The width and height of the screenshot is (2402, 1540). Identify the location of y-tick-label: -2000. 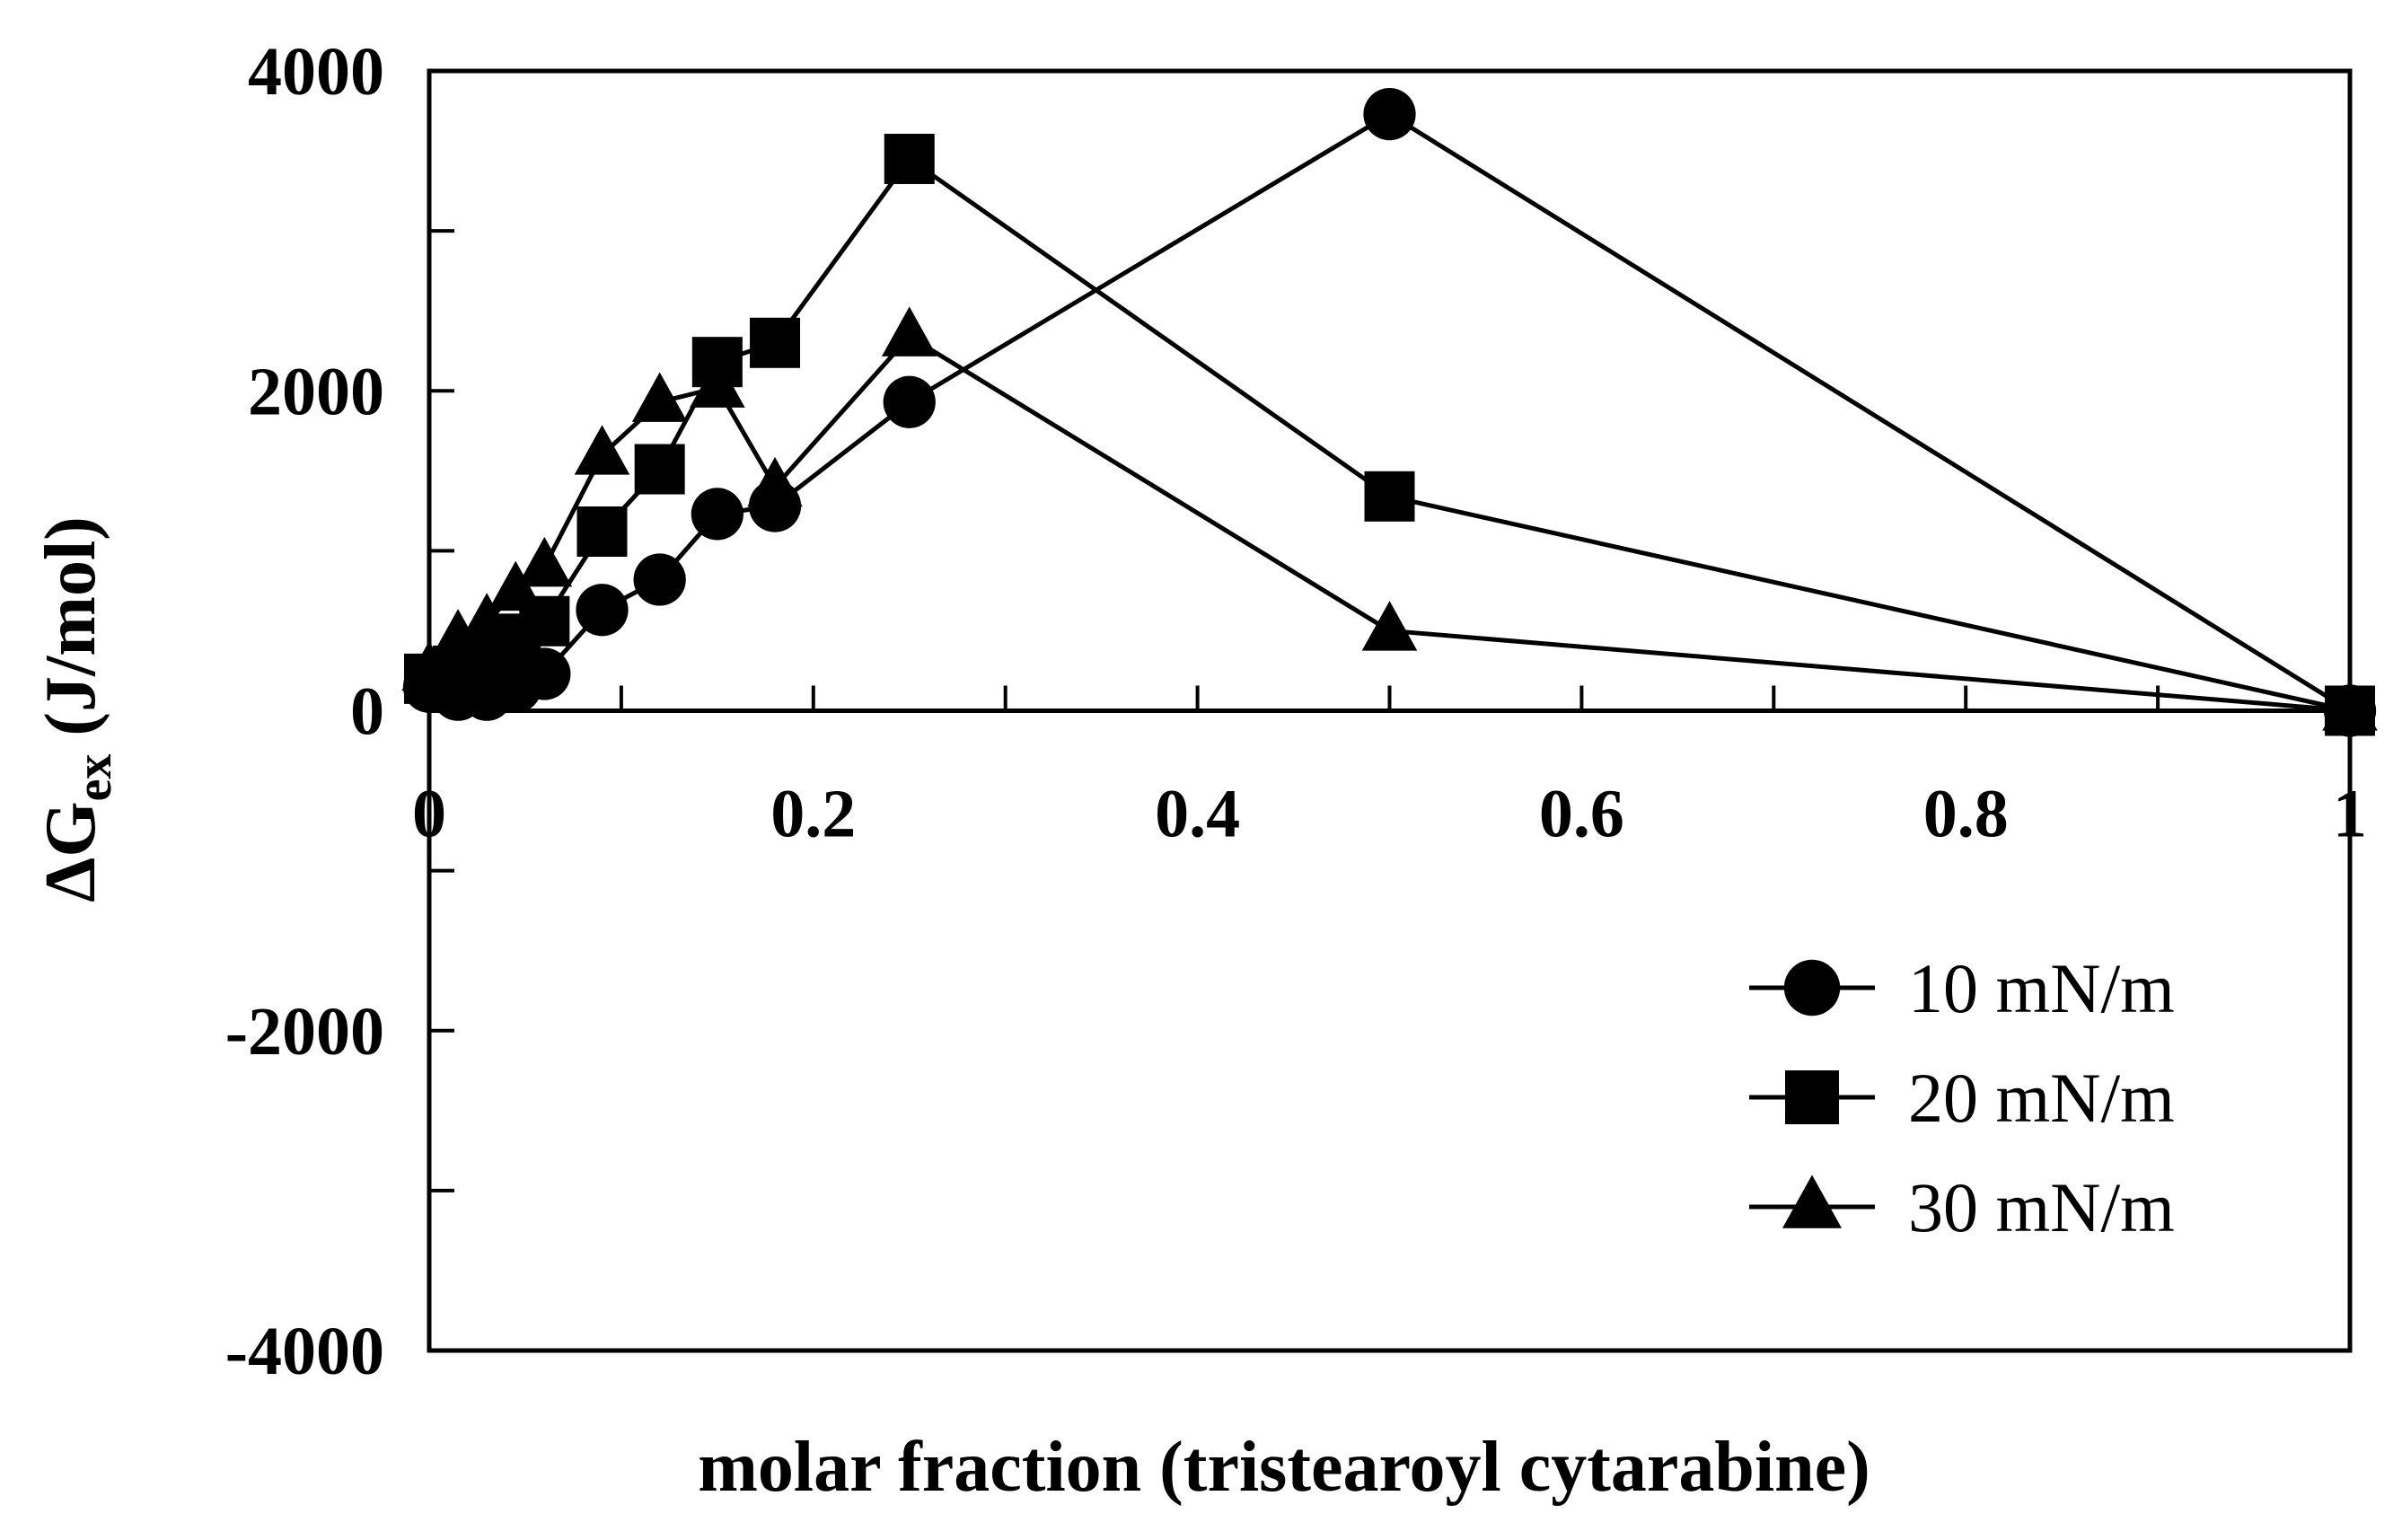
(305, 1031).